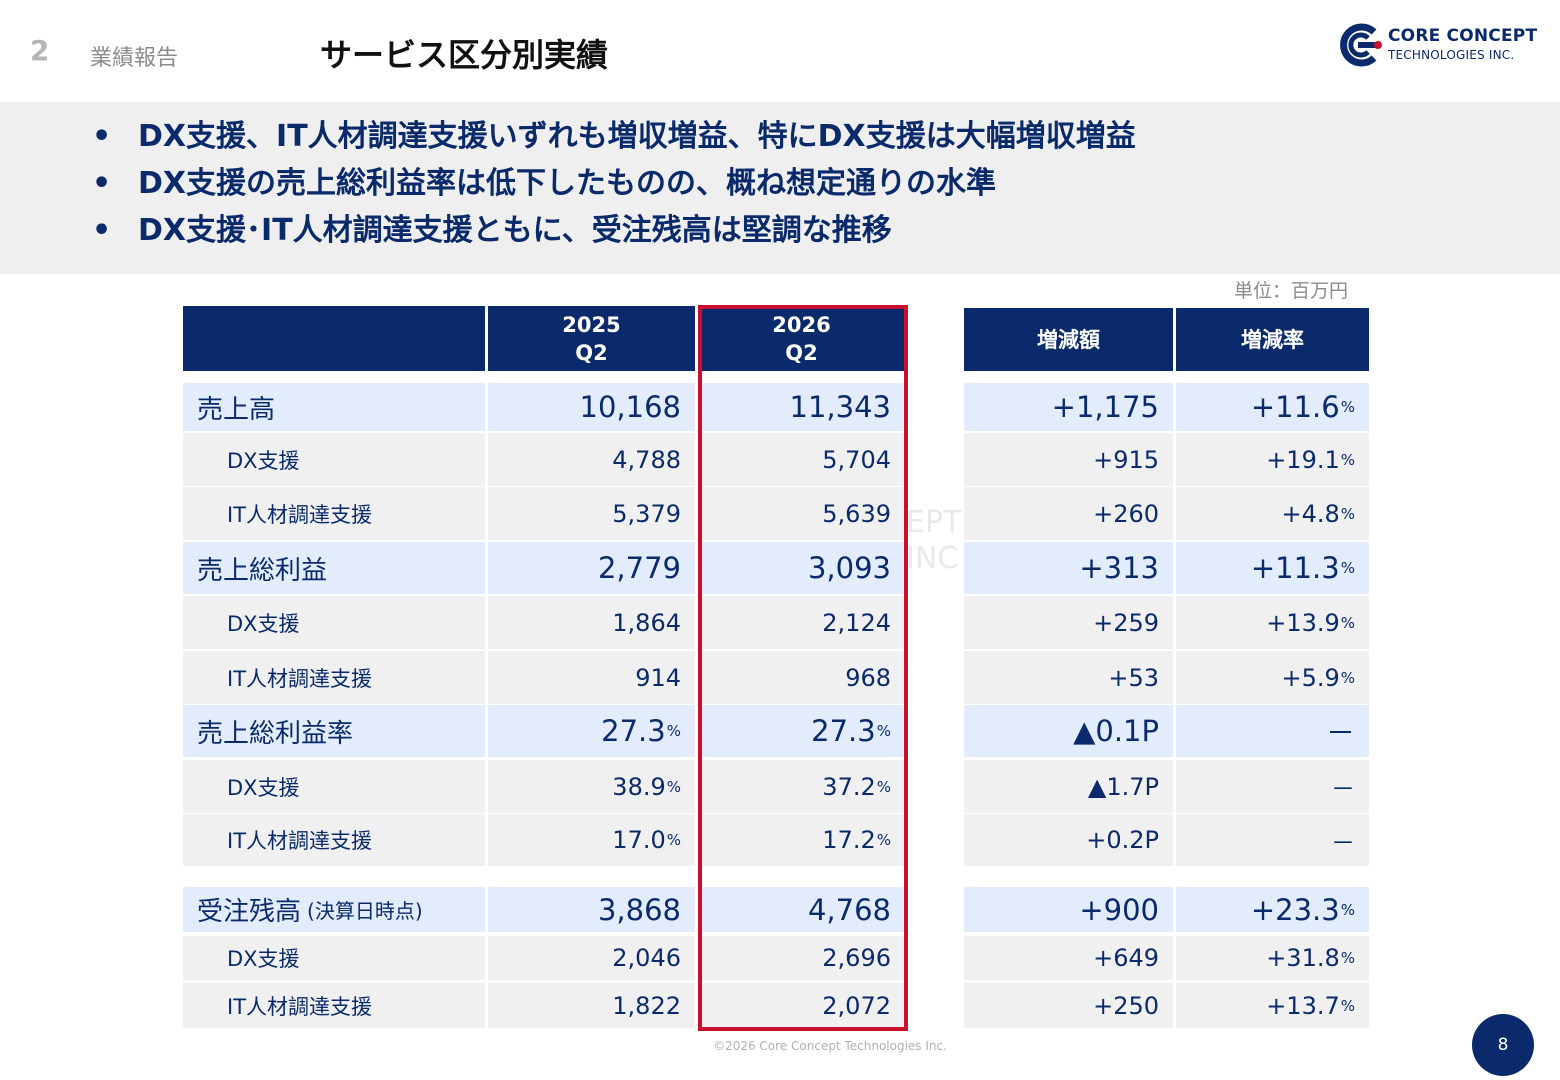 Image resolution: width=1560 pixels, height=1080 pixels. I want to click on copyright: ©2026 Core Concept Technologies Inc., so click(830, 1046).